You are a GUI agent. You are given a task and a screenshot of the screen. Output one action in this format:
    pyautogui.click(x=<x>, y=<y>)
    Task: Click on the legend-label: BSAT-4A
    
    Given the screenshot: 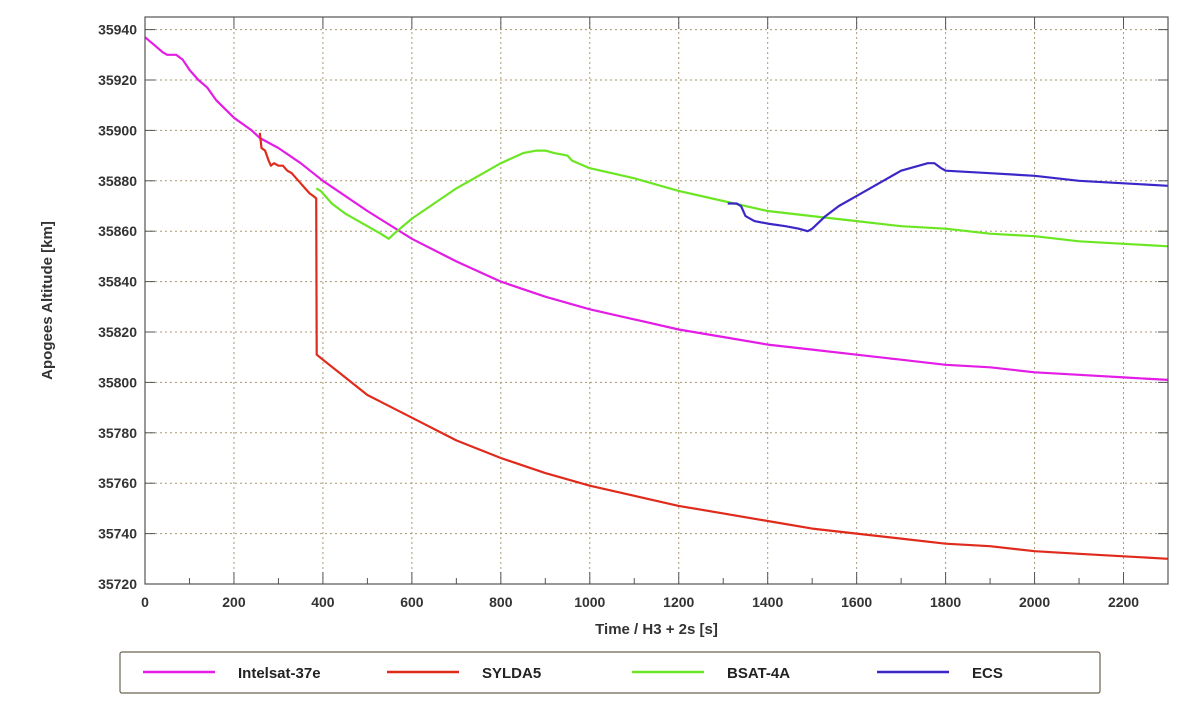 What is the action you would take?
    pyautogui.click(x=758, y=673)
    